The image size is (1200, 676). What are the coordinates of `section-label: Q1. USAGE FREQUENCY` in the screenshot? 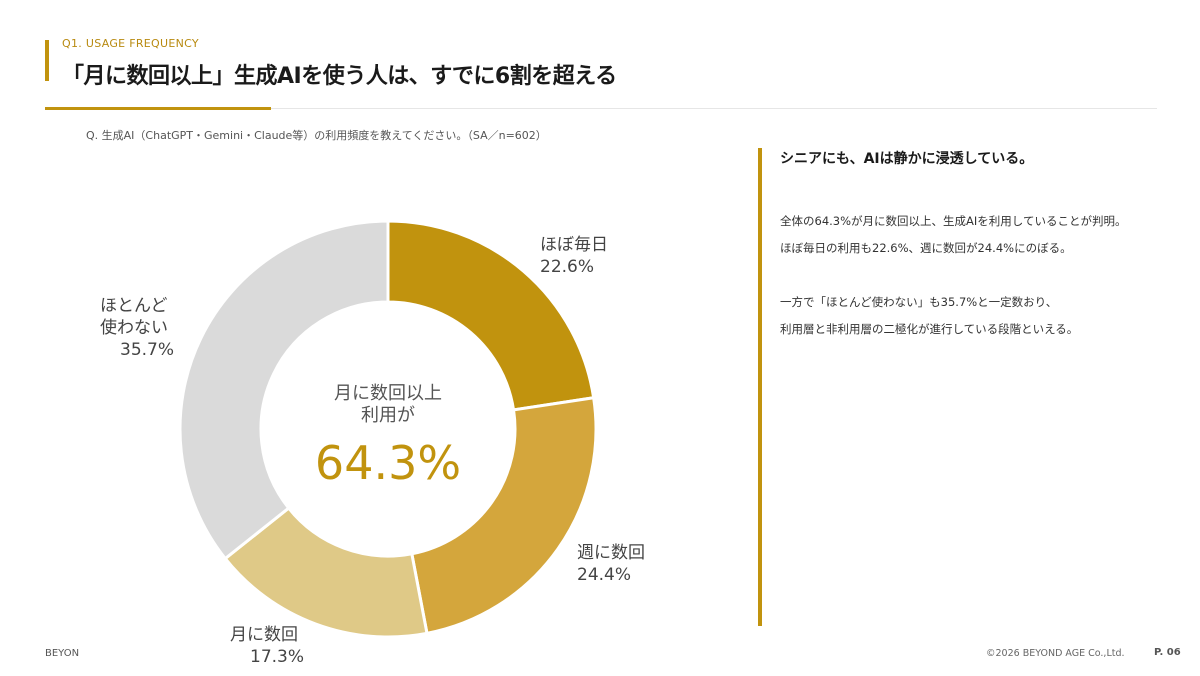 It's located at (130, 43).